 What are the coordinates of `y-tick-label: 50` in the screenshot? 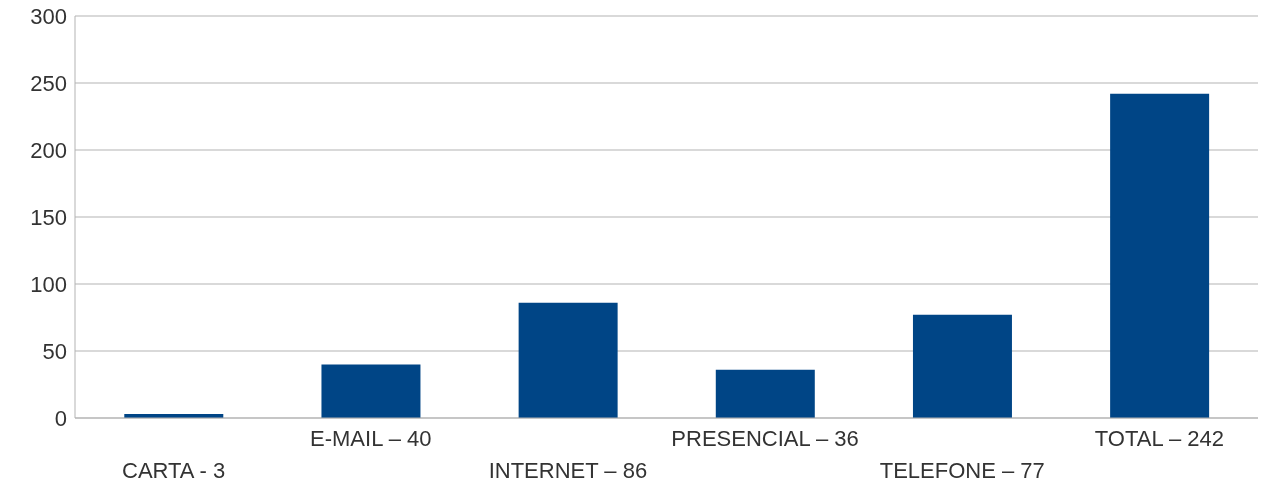 It's located at (54, 351).